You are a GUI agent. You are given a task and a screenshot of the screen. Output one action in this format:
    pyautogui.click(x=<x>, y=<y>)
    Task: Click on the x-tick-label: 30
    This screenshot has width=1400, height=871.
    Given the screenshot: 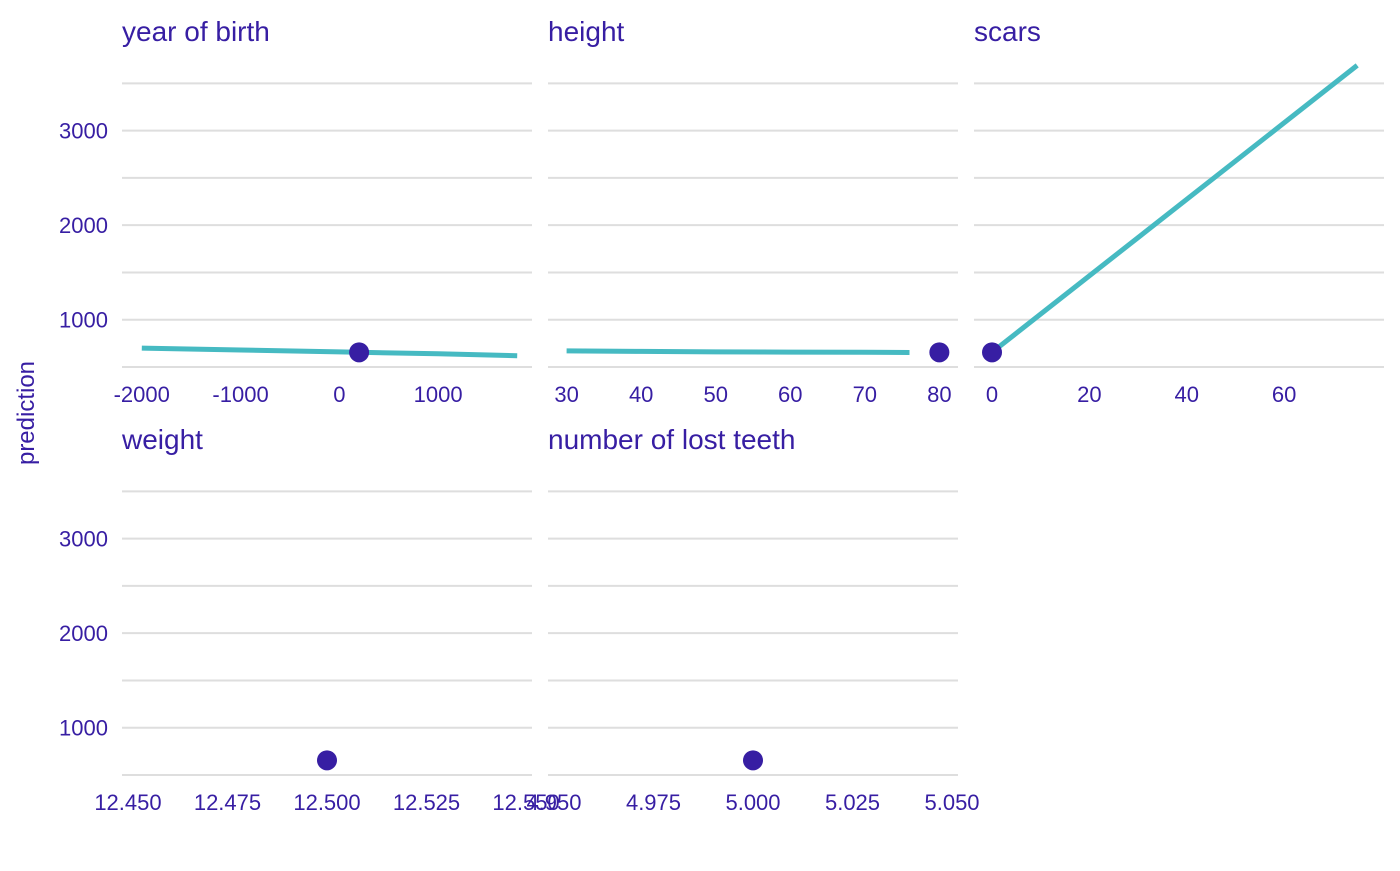 What is the action you would take?
    pyautogui.click(x=566, y=394)
    